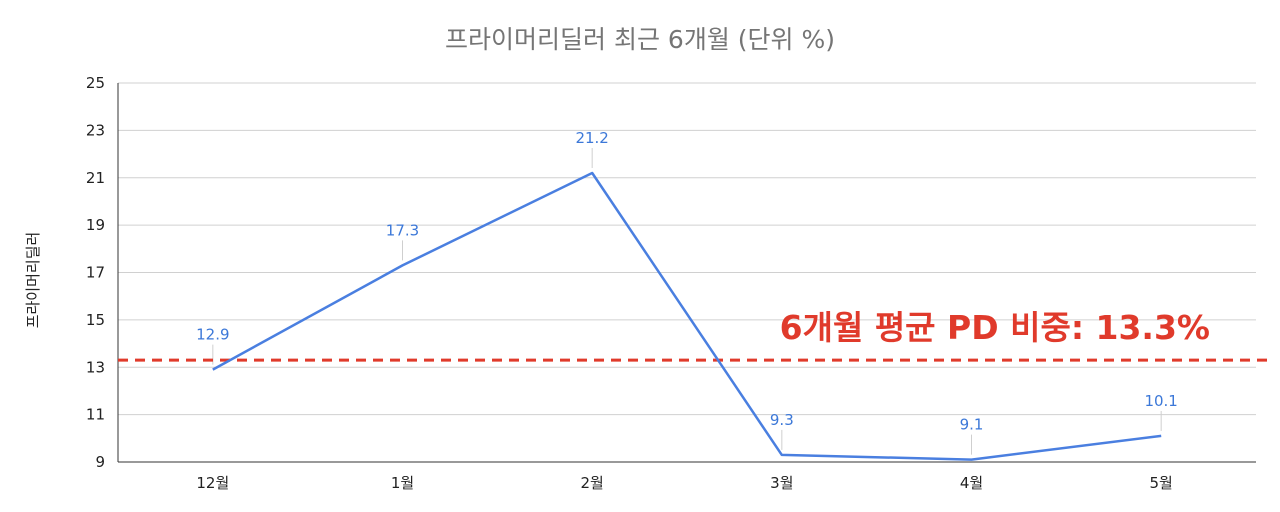  Describe the element at coordinates (971, 483) in the screenshot. I see `x-tick-label: 4월` at that location.